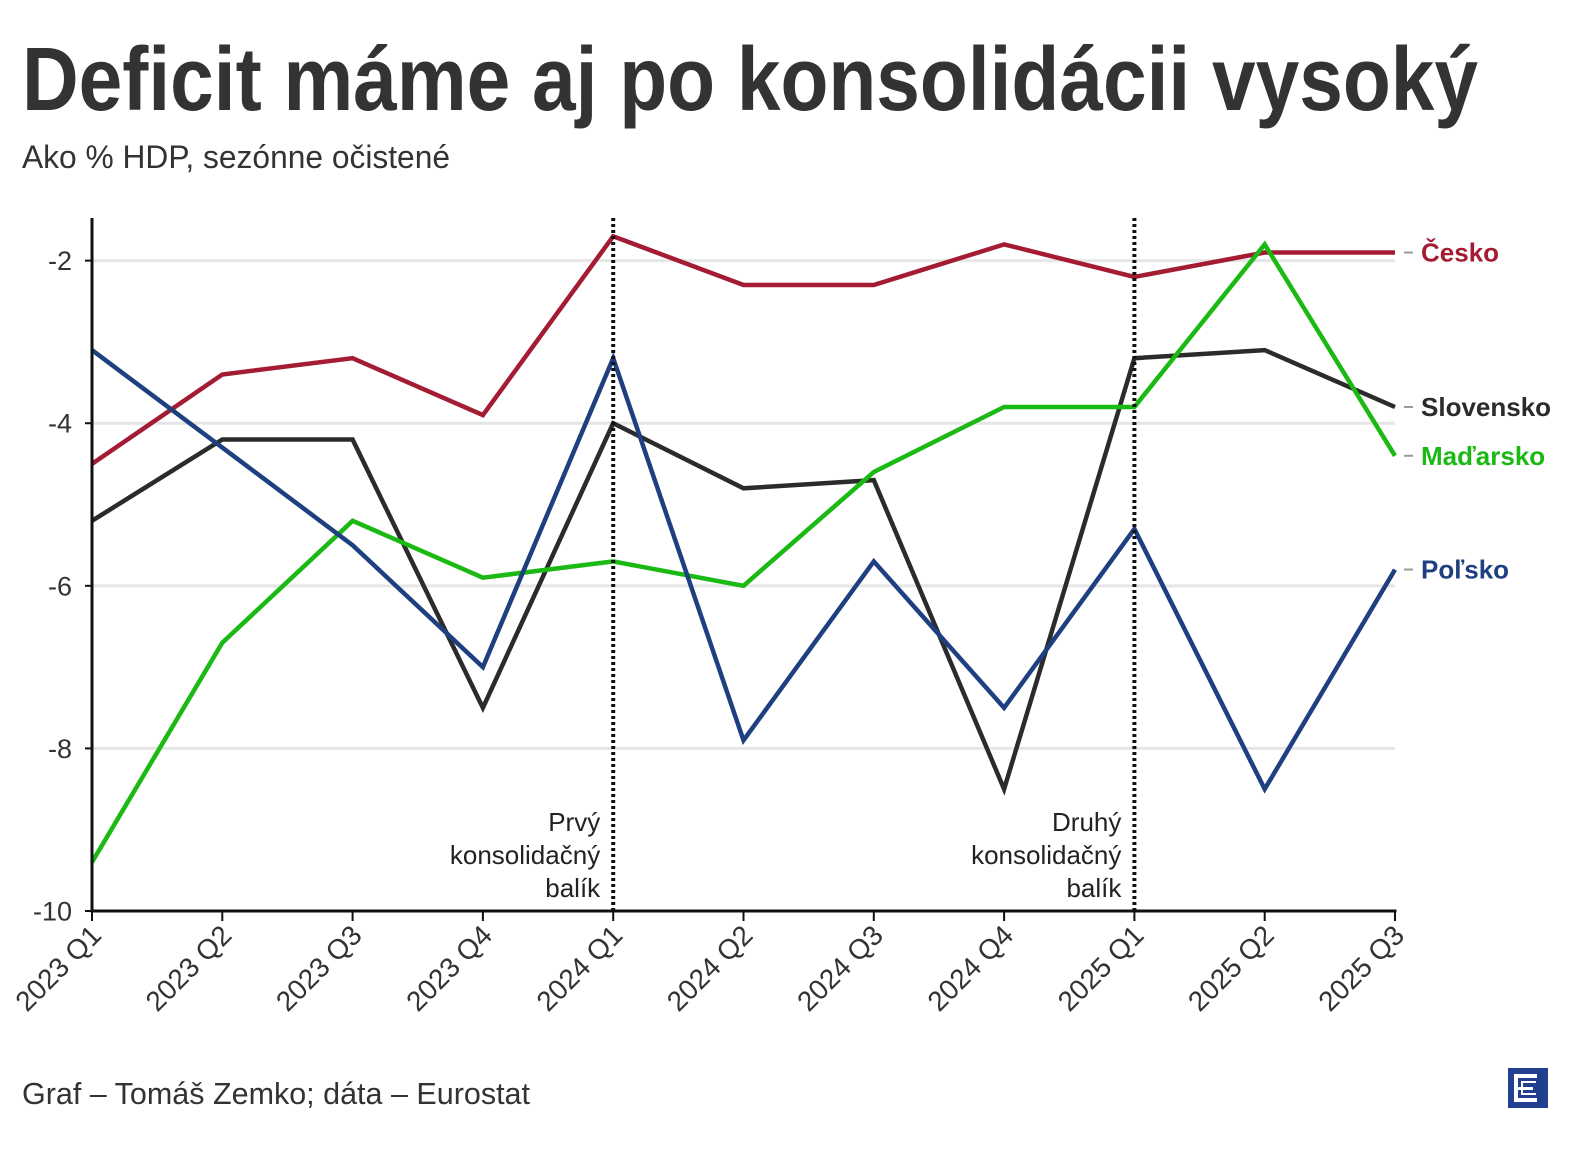  Describe the element at coordinates (449, 968) in the screenshot. I see `x-tick-label: 2023 Q4` at that location.